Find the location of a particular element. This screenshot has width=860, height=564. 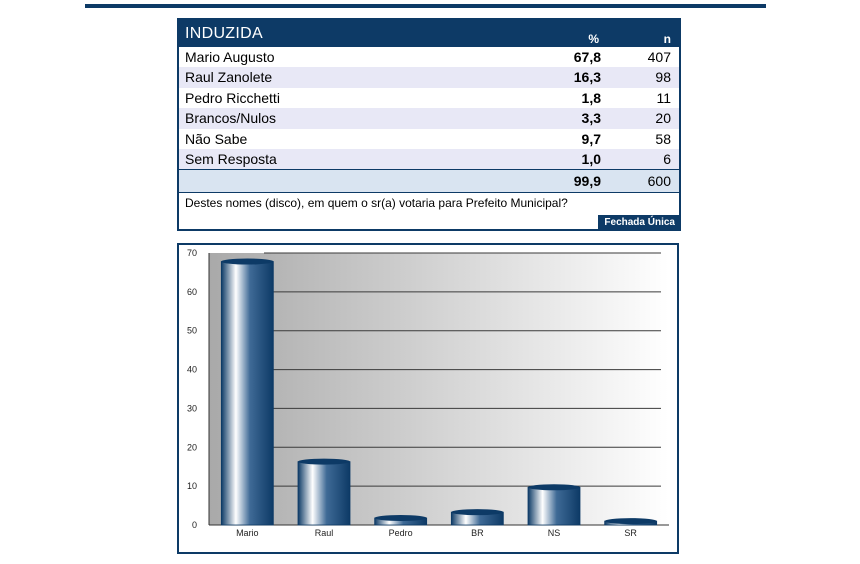

row-n: 58 is located at coordinates (663, 138).